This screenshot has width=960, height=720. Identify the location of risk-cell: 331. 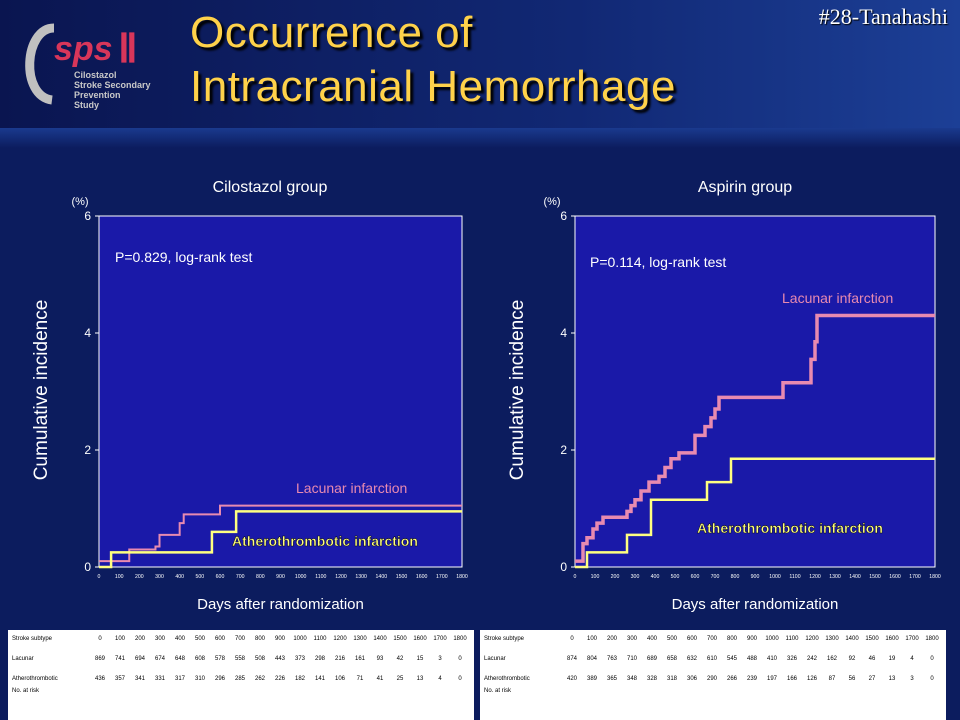
(159, 679).